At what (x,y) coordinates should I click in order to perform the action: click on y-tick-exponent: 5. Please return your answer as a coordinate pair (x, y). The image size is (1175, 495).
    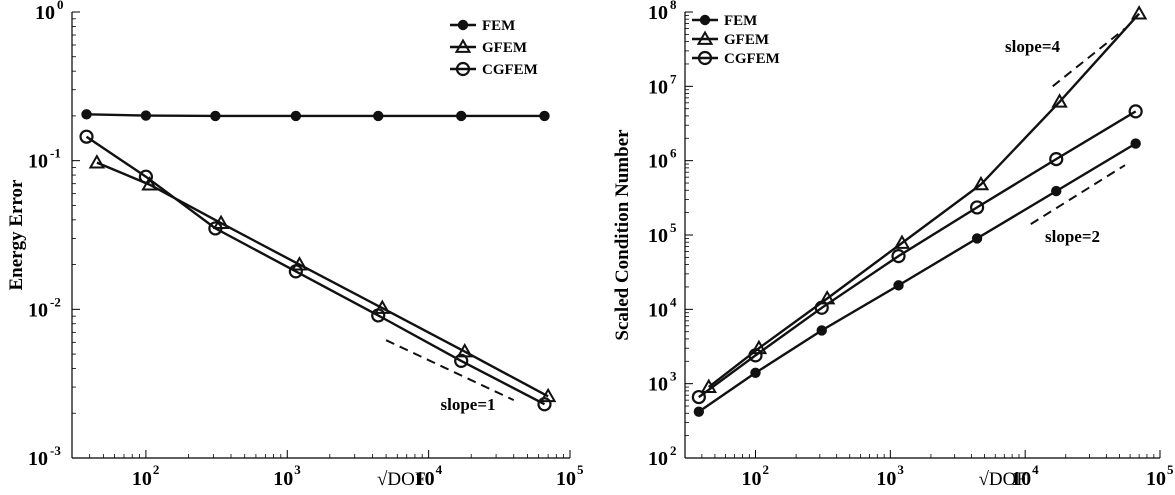
    Looking at the image, I should click on (673, 227).